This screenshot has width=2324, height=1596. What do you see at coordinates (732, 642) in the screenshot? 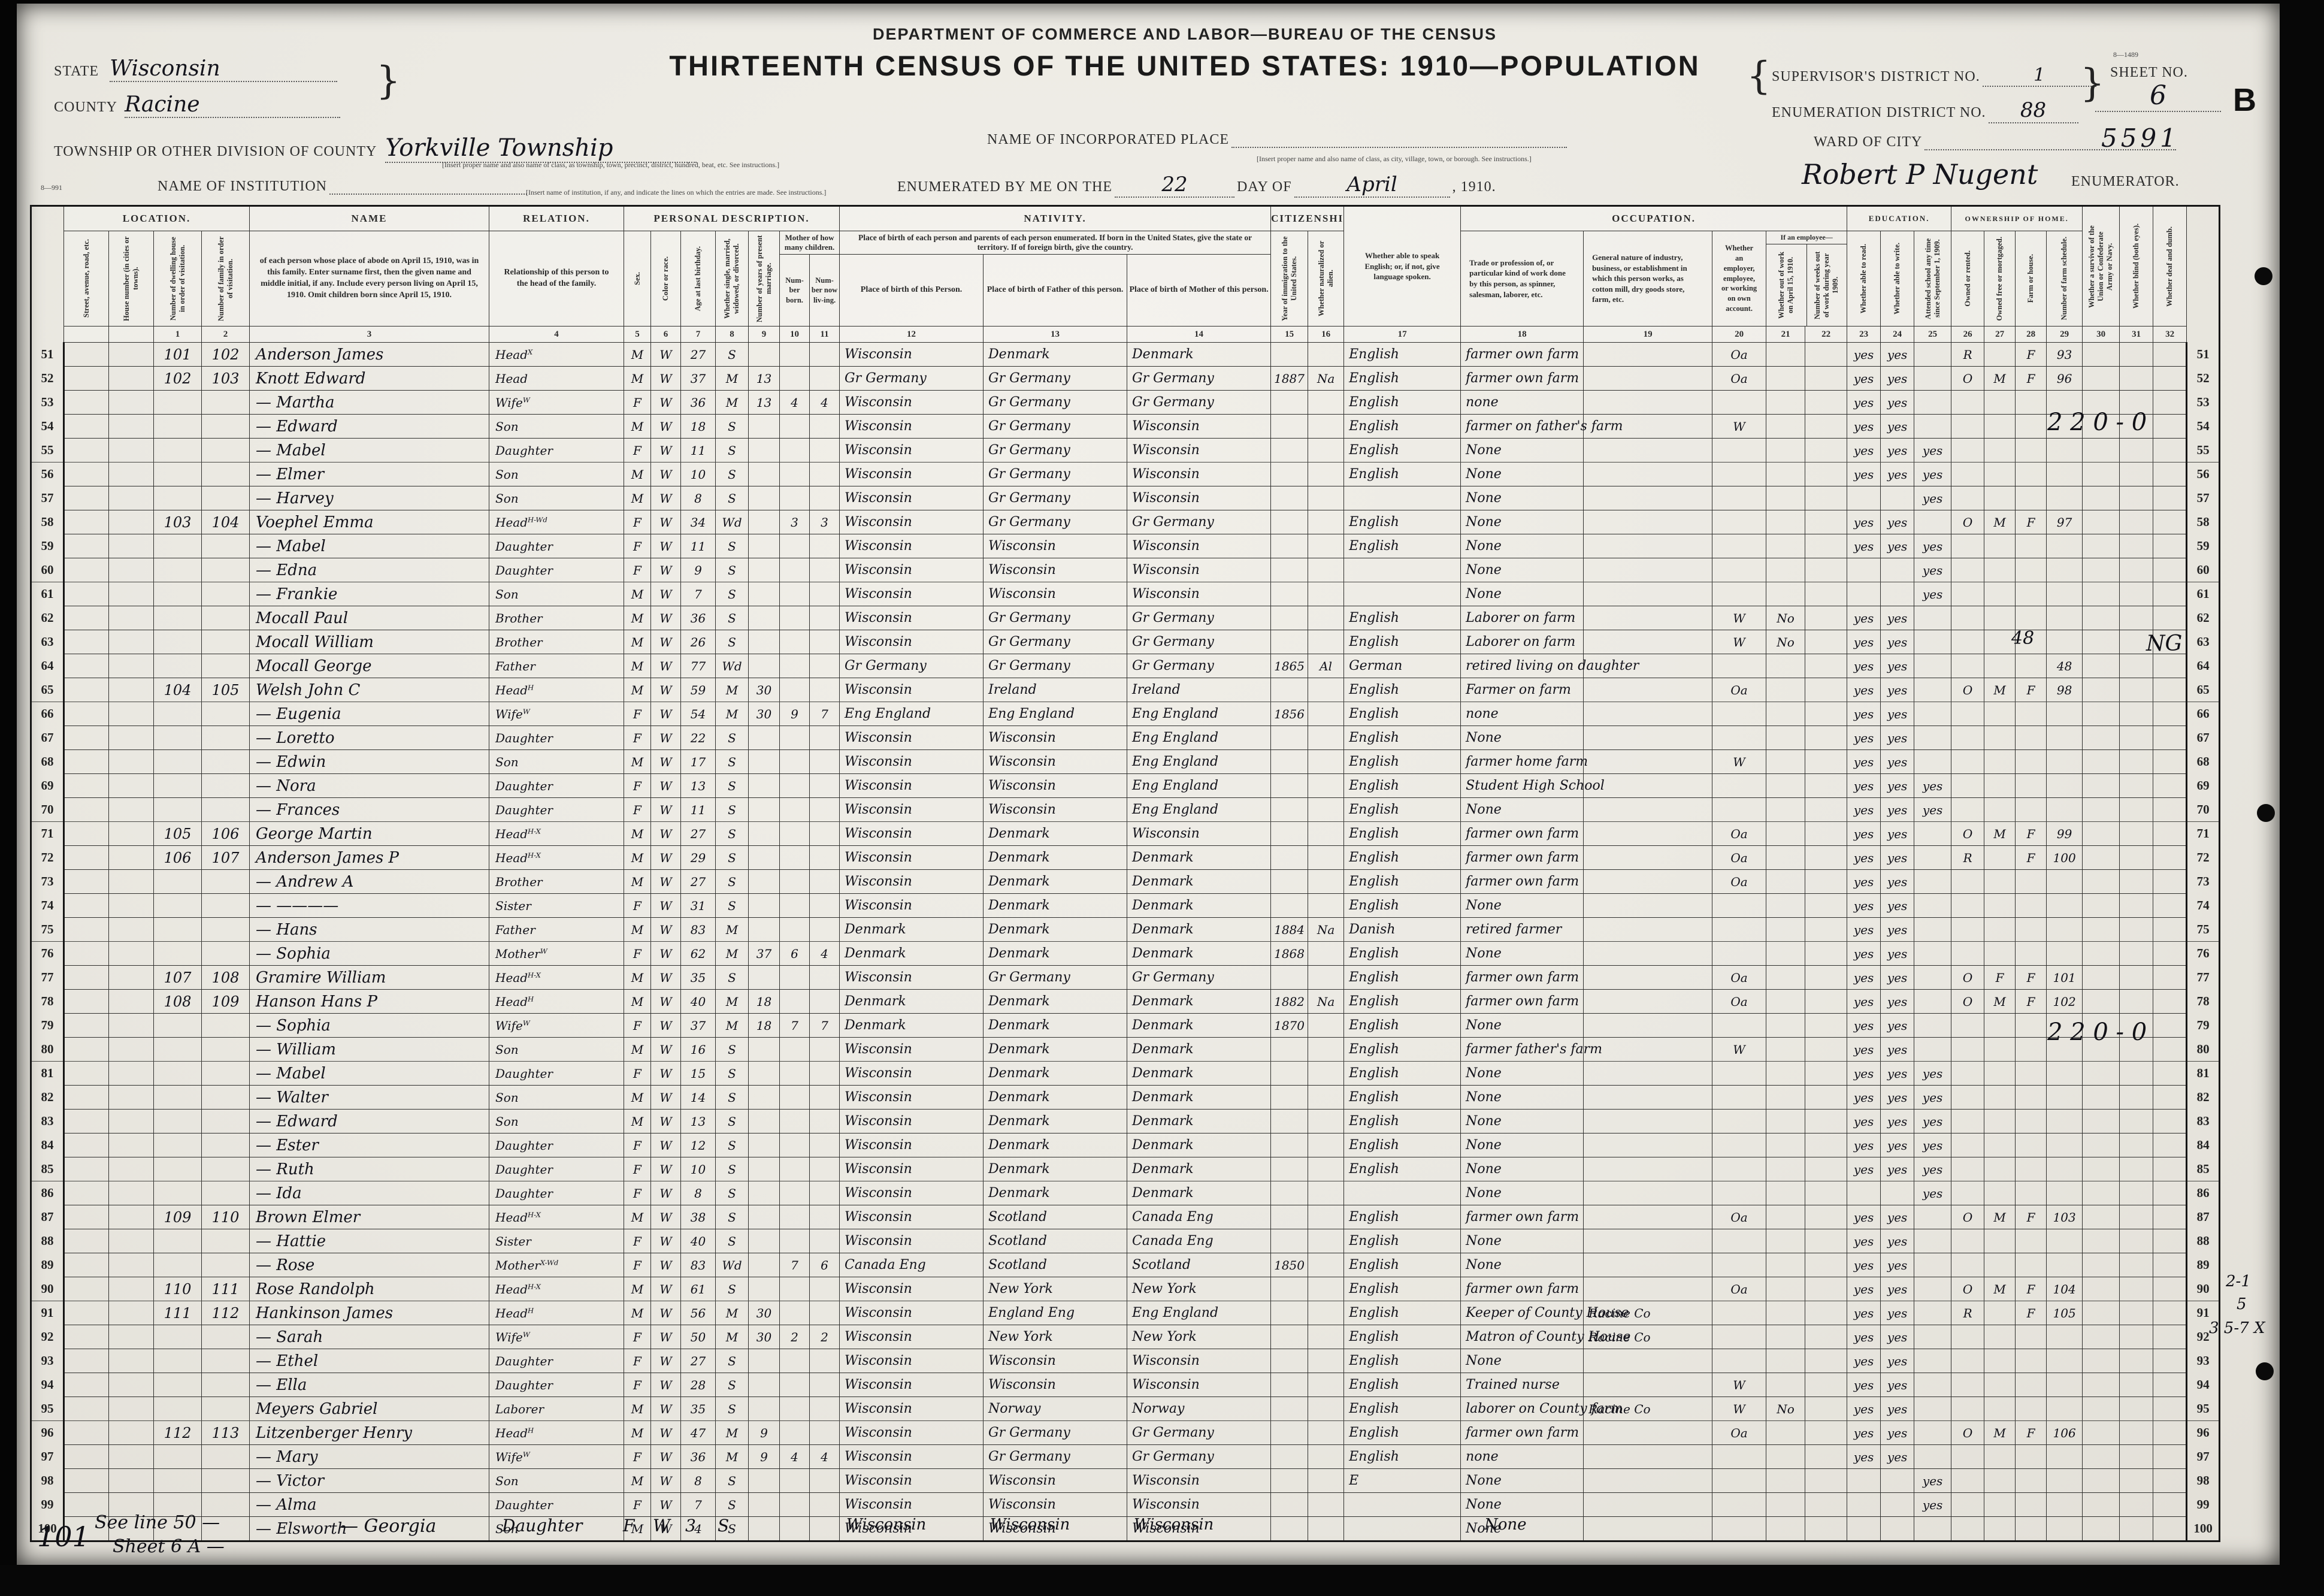
I see `cell-marital: S` at bounding box center [732, 642].